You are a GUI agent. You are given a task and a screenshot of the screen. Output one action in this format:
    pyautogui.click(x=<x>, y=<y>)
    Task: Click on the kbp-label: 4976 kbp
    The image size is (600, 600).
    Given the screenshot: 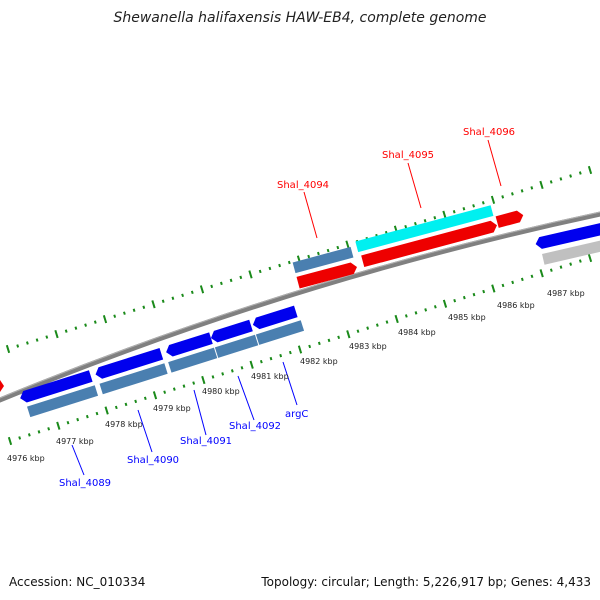 What is the action you would take?
    pyautogui.click(x=26, y=458)
    